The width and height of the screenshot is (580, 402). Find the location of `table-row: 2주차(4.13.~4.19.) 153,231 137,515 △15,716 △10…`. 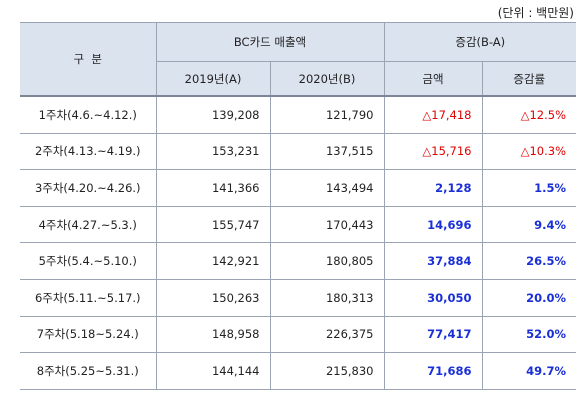

table-row: 2주차(4.13.~4.19.) 153,231 137,515 △15,716 △10… is located at coordinates (298, 151).